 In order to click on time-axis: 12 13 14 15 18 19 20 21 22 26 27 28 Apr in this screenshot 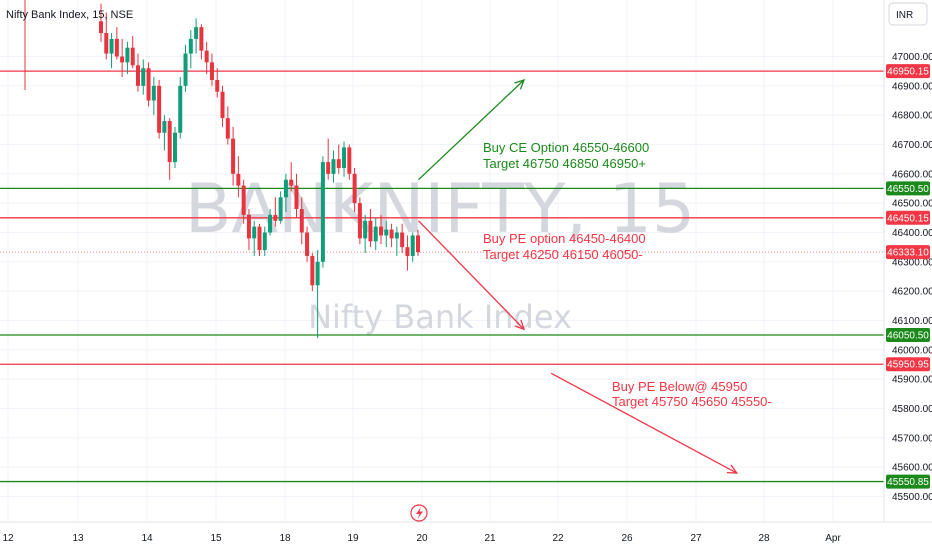, I will do `click(421, 538)`.